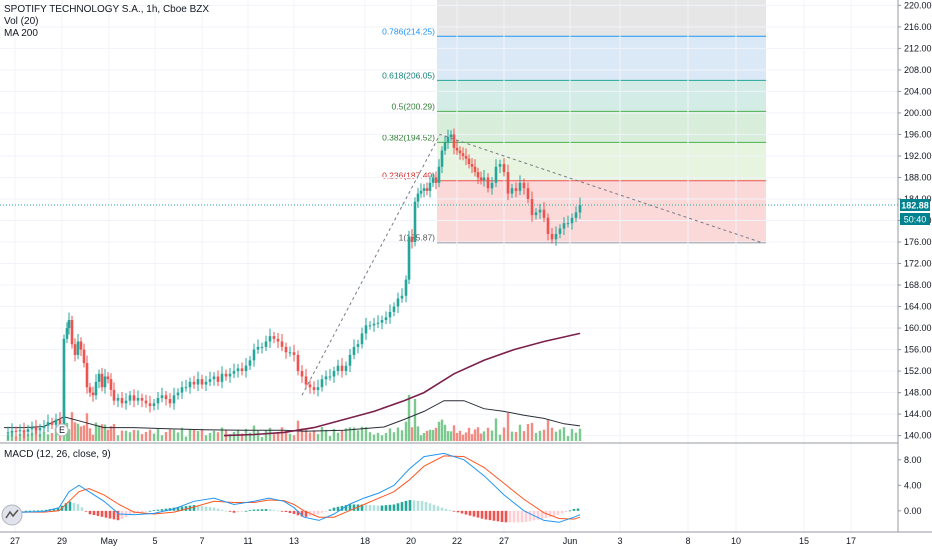 This screenshot has width=932, height=550. What do you see at coordinates (918, 285) in the screenshot?
I see `y-tick-label: 168.00` at bounding box center [918, 285].